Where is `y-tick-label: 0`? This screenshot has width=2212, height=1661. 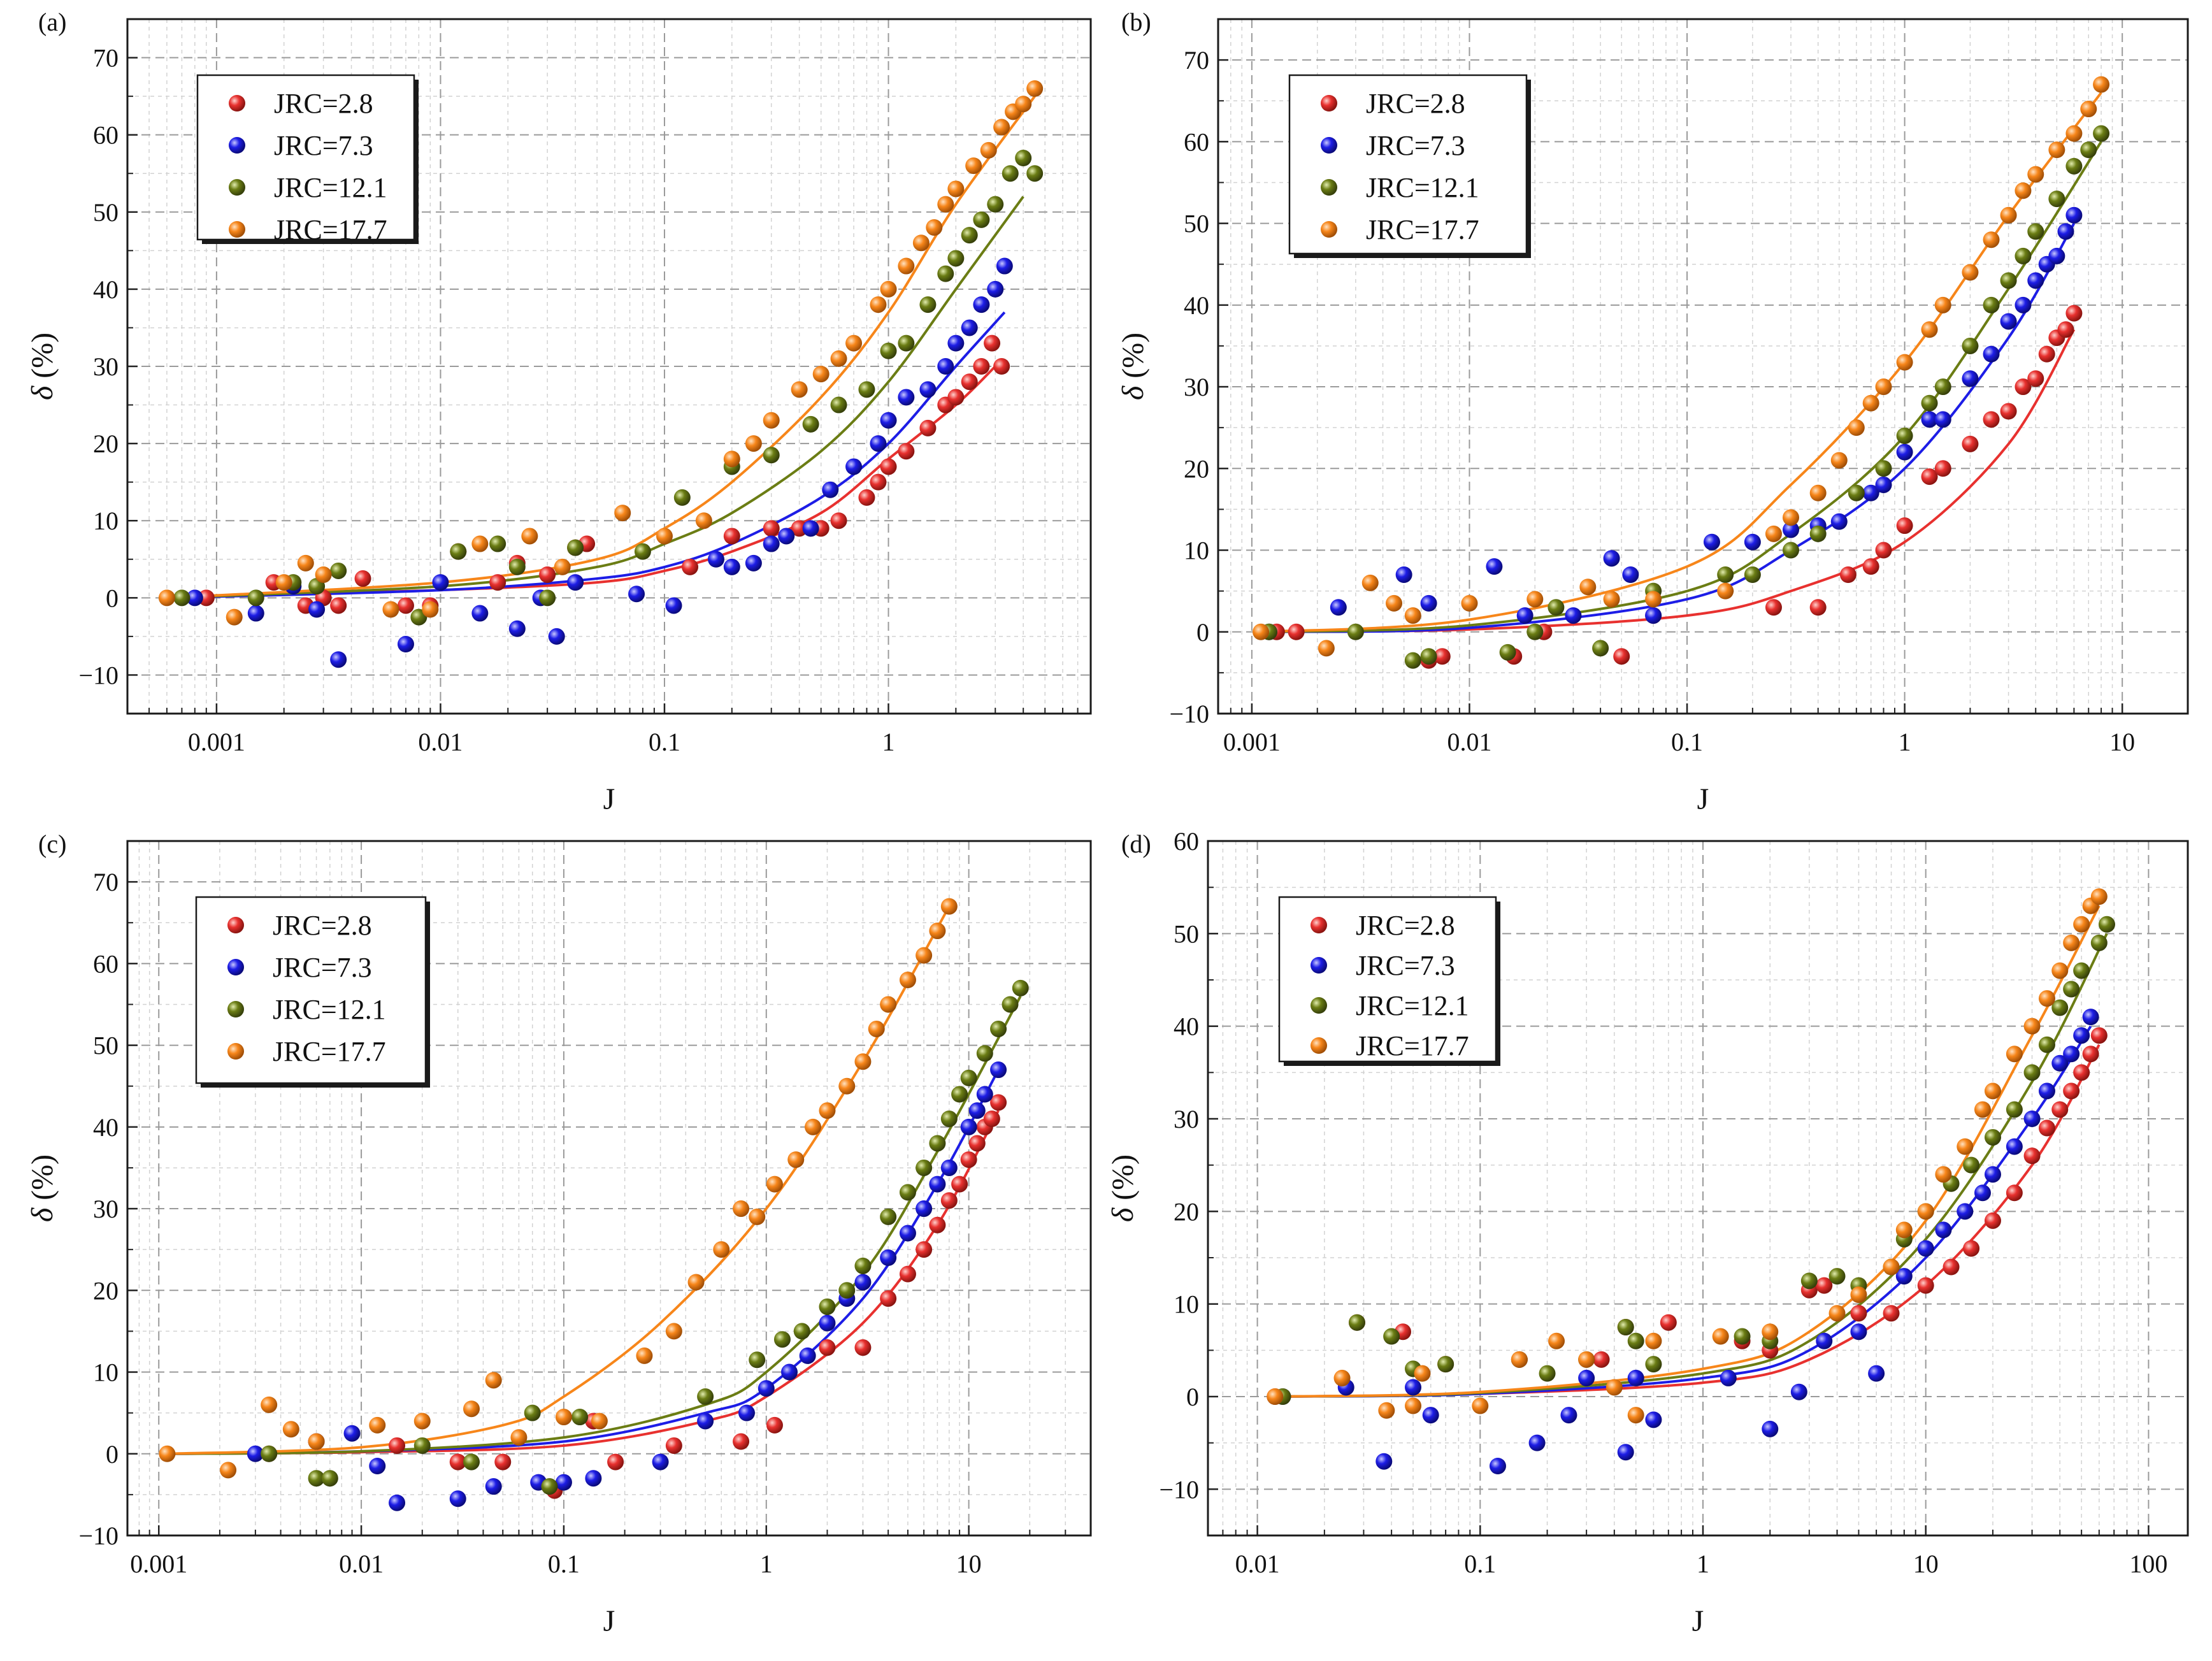 y-tick-label: 0 is located at coordinates (1192, 1397).